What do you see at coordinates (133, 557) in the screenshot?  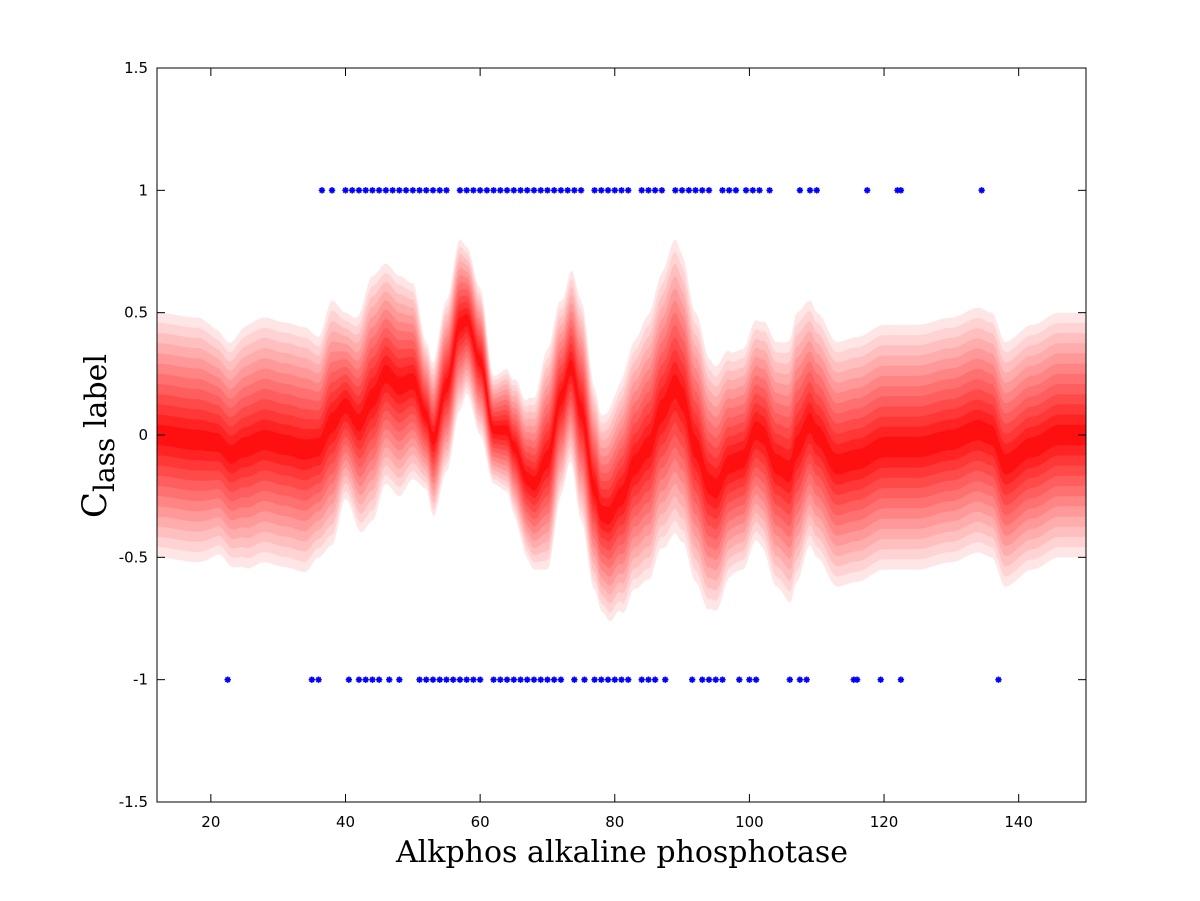 I see `y-tick-label: -0.5` at bounding box center [133, 557].